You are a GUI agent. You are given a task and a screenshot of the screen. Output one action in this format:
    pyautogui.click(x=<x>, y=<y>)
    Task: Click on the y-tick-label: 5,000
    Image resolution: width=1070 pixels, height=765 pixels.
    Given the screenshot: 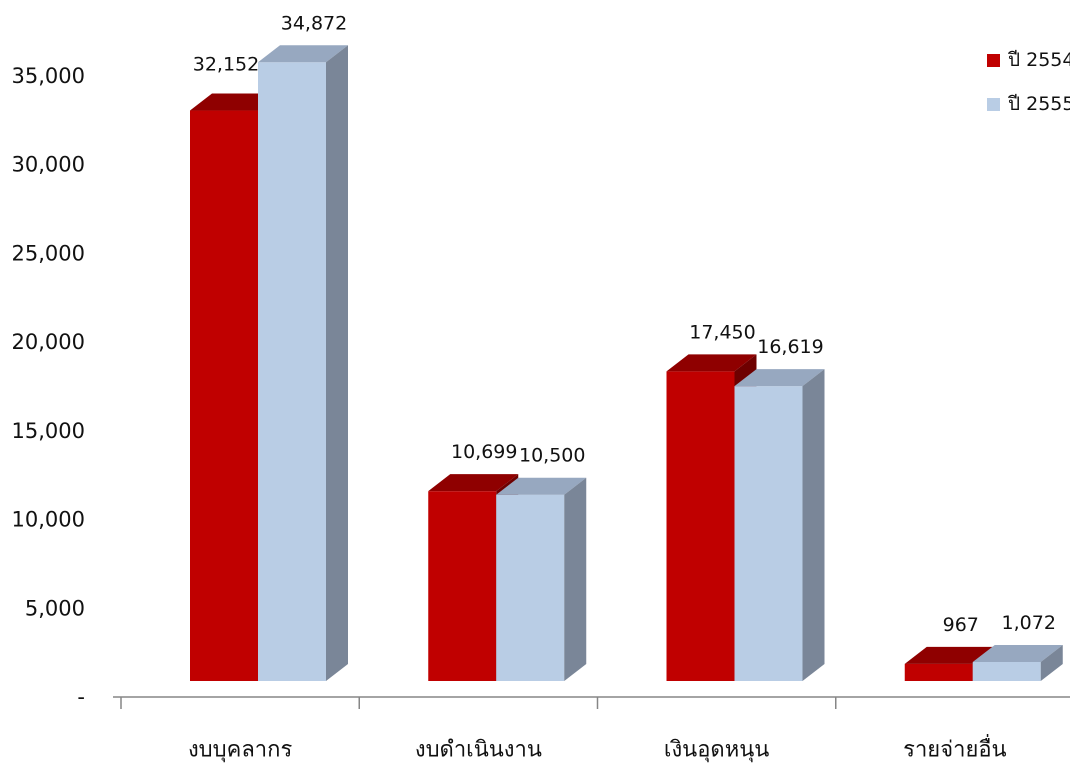 What is the action you would take?
    pyautogui.click(x=55, y=608)
    